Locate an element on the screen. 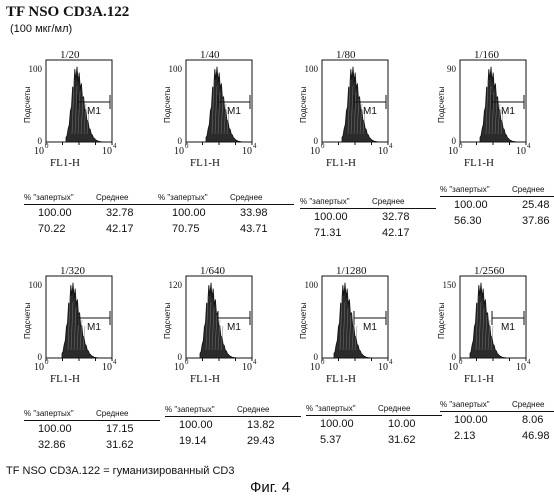 This screenshot has height=500, width=554. histogram-panel: M11/160900Подсчеты100104FL1-H is located at coordinates (489, 107).